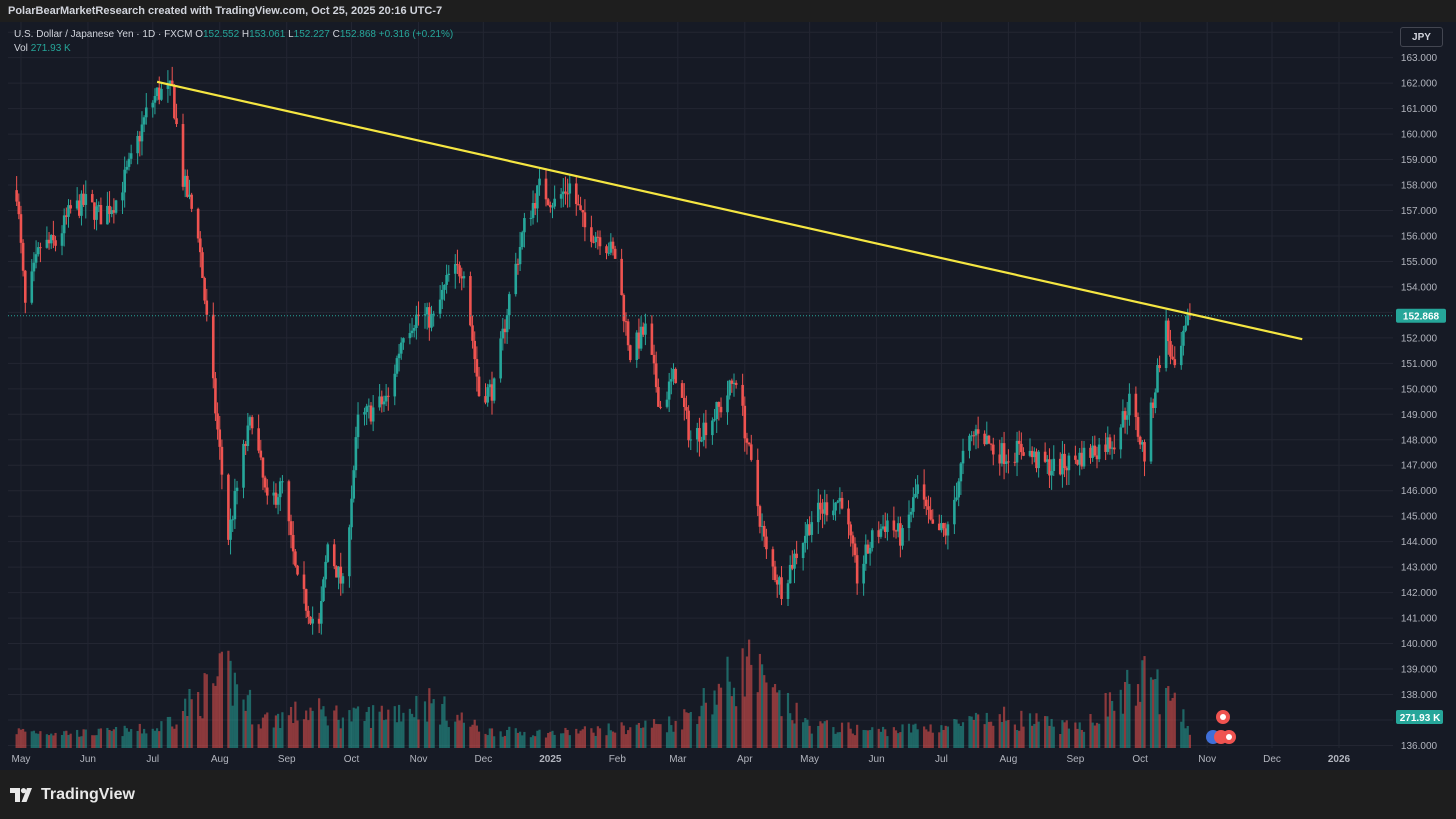 The height and width of the screenshot is (819, 1456). Describe the element at coordinates (336, 34) in the screenshot. I see `legend-close-label: C` at that location.